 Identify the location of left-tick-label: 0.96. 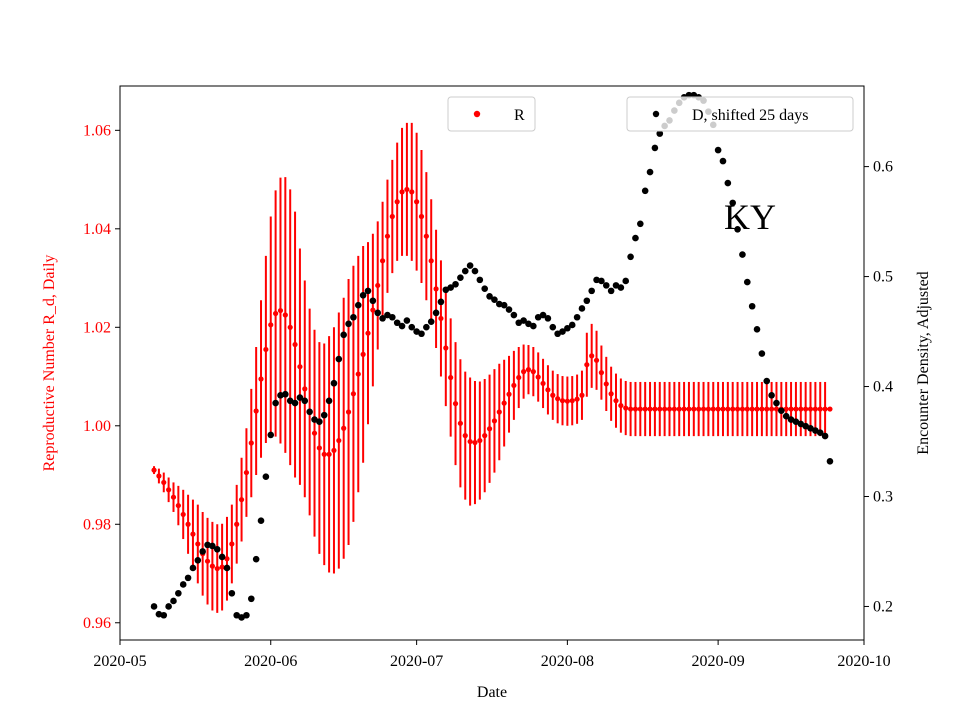
(97, 623).